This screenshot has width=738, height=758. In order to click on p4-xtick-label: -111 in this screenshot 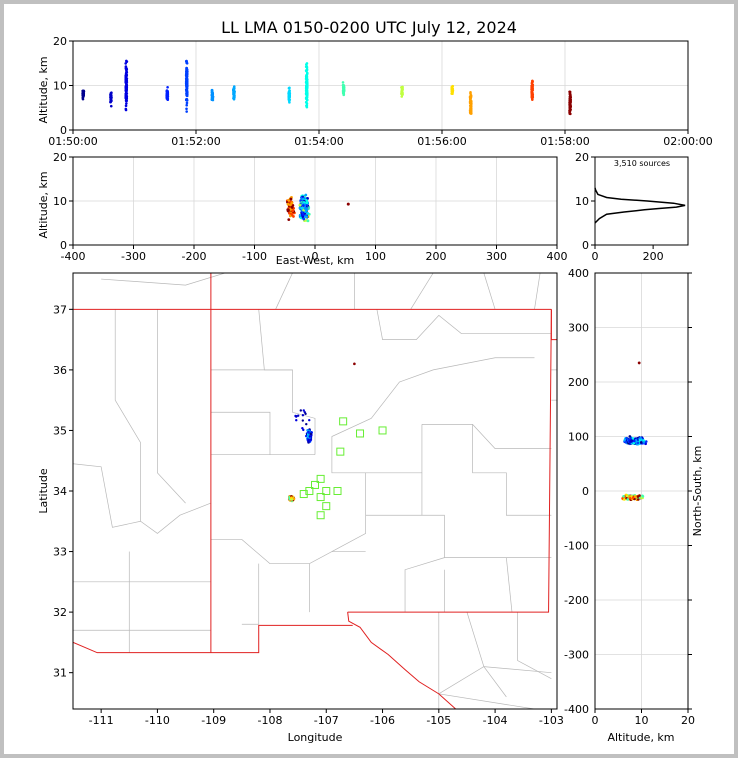, I will do `click(101, 720)`.